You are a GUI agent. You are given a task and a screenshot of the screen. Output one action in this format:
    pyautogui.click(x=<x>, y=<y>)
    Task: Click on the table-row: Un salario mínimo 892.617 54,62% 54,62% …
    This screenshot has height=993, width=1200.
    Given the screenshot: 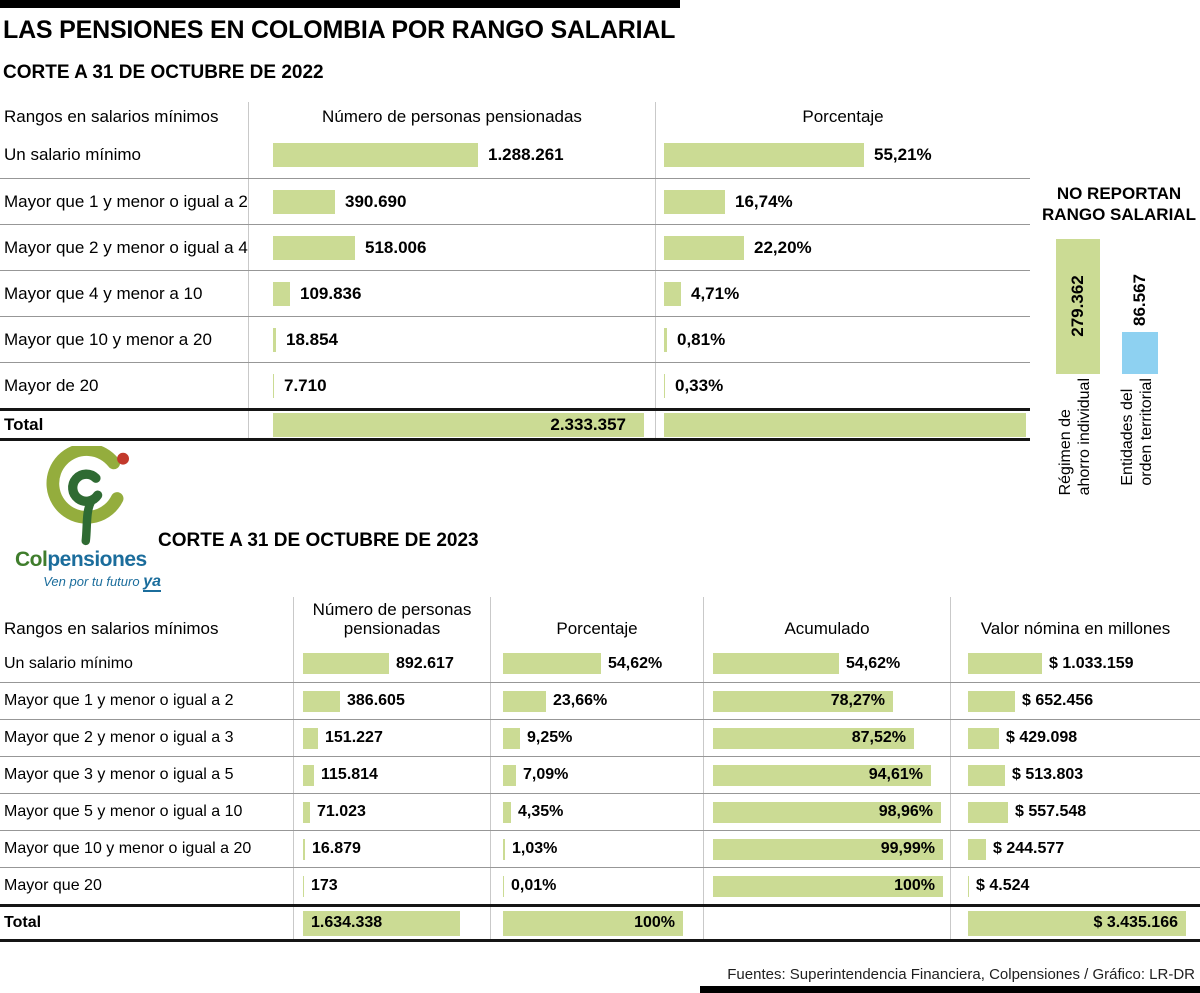 What is the action you would take?
    pyautogui.click(x=600, y=663)
    